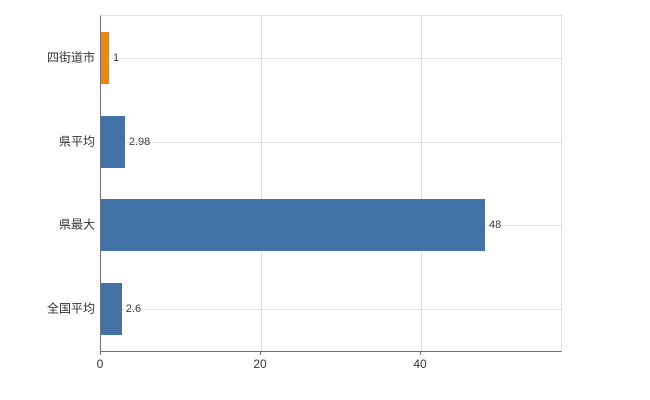 This screenshot has width=650, height=400. I want to click on value-label: 48, so click(495, 225).